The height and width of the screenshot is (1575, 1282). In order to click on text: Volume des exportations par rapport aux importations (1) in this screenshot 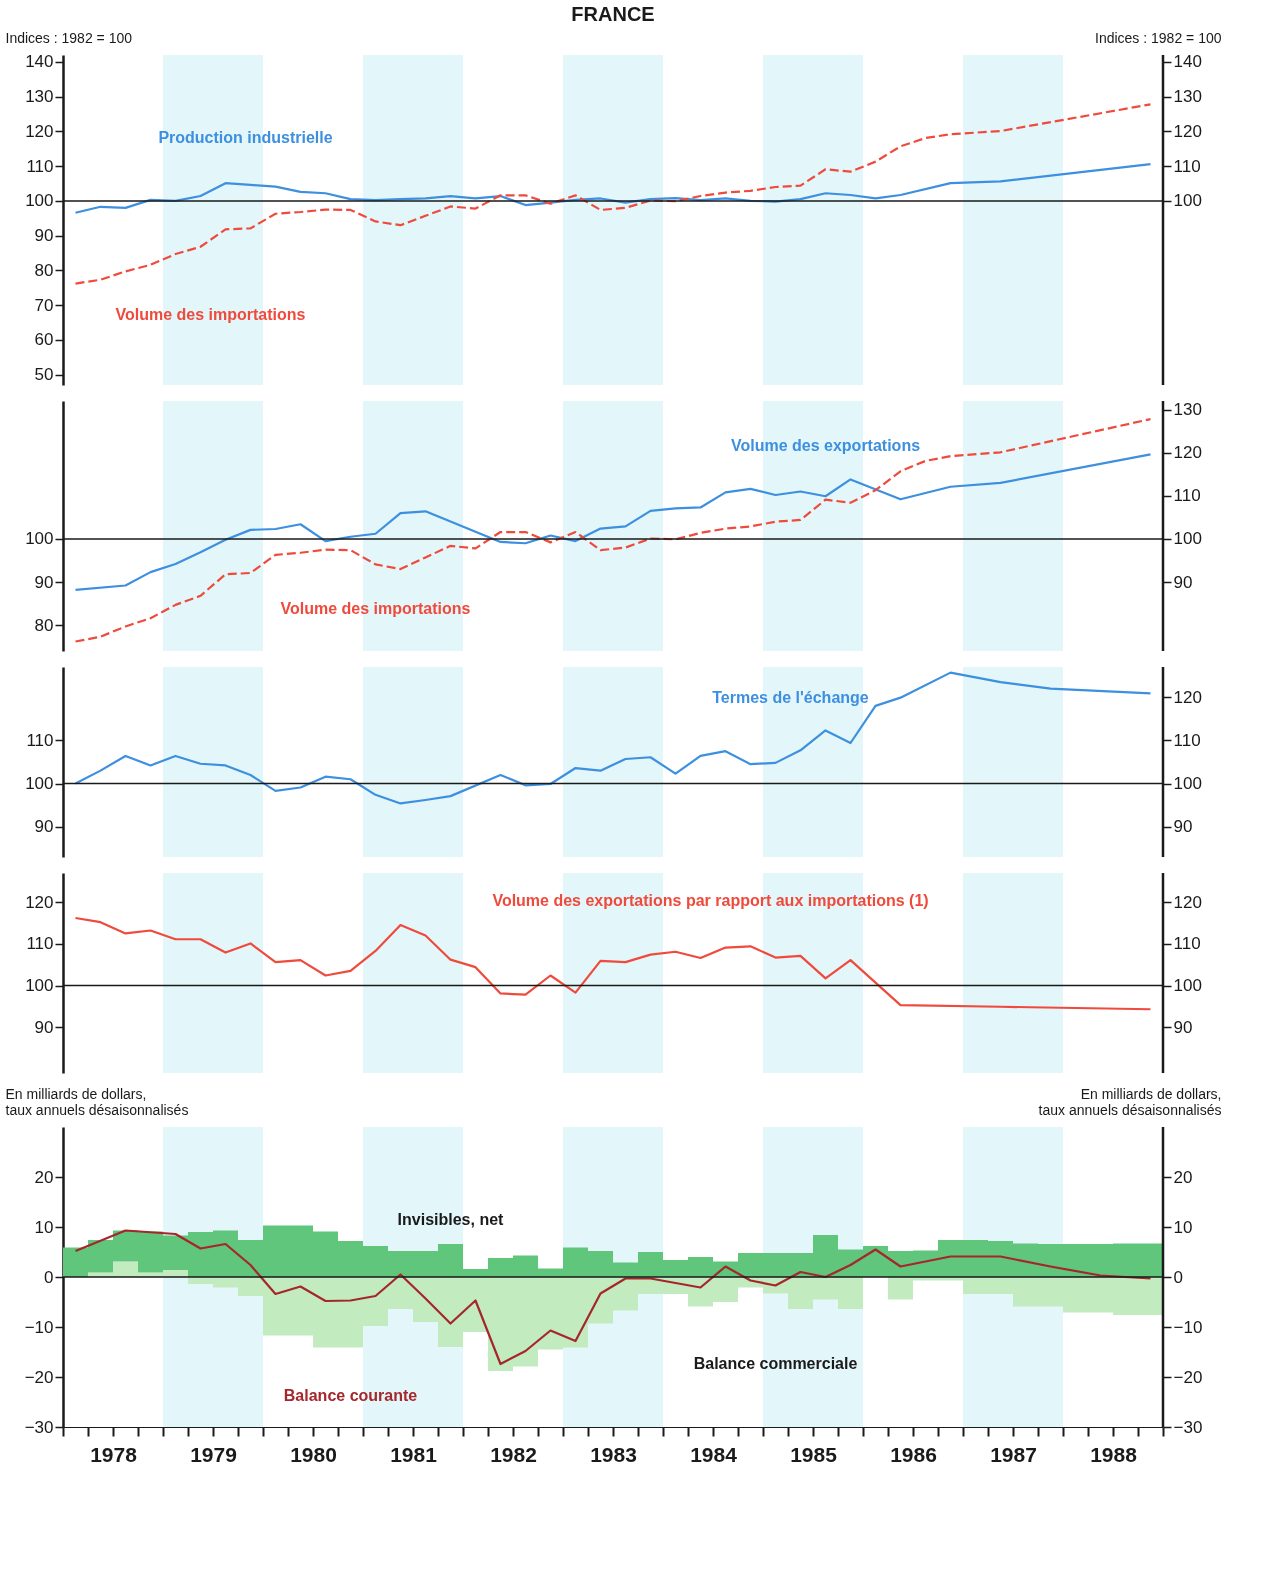, I will do `click(710, 901)`.